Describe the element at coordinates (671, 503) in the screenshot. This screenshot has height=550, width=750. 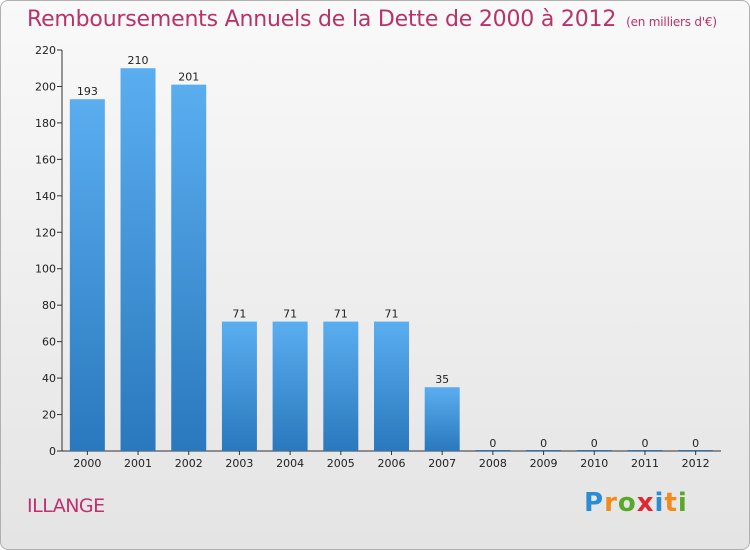
I see `logo-letter: t` at that location.